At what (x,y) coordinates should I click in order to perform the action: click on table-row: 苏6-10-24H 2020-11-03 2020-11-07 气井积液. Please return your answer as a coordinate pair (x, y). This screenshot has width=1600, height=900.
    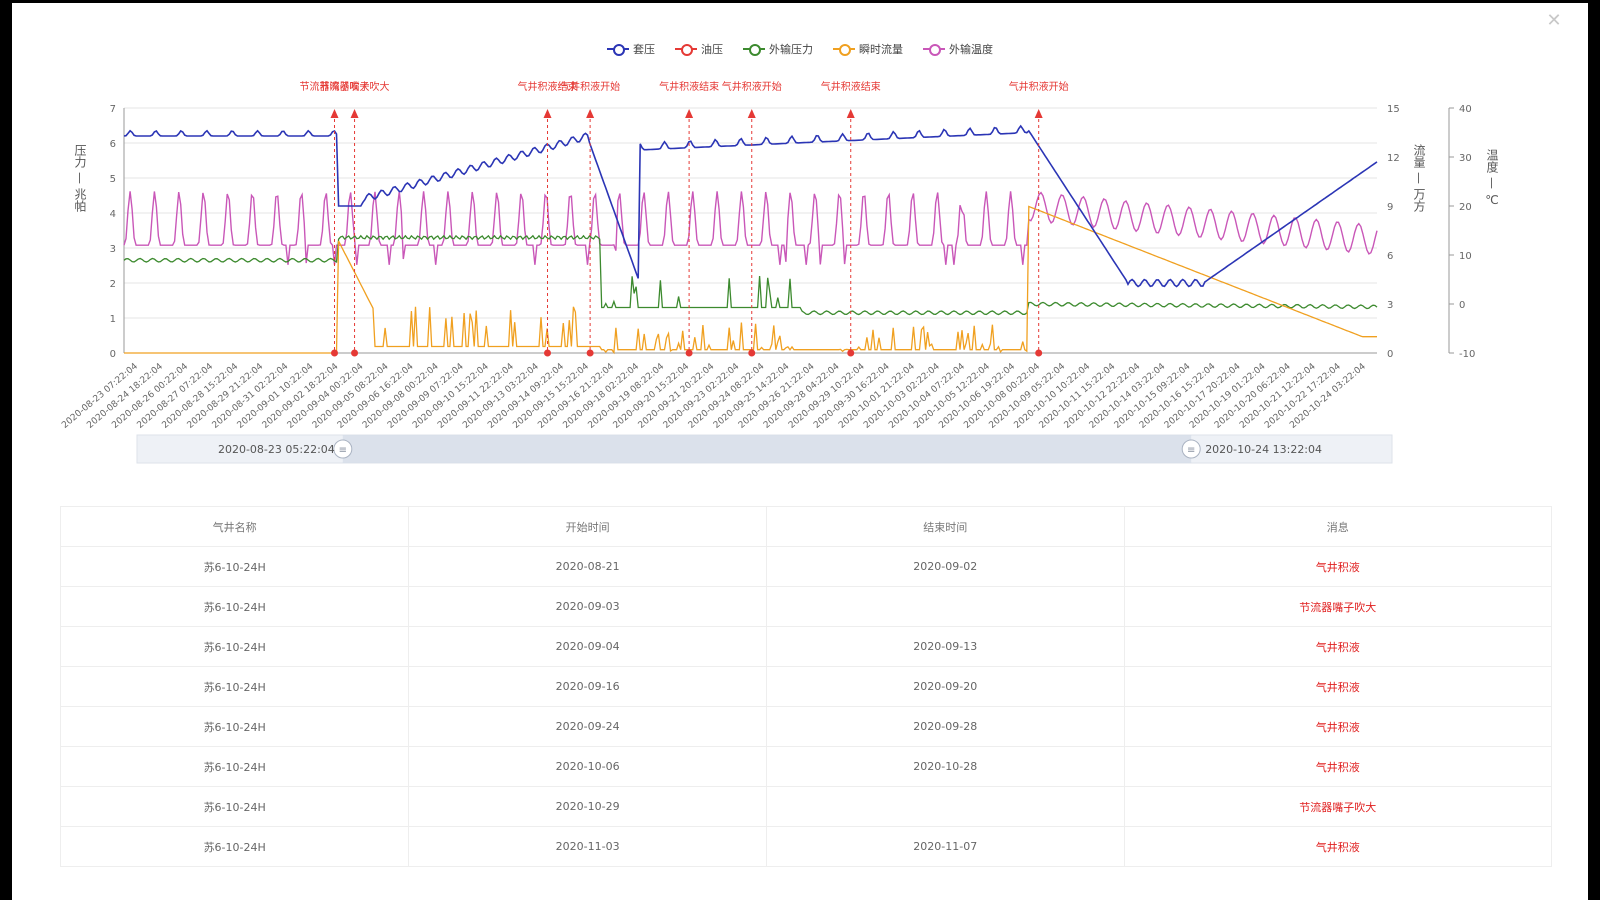
    Looking at the image, I should click on (806, 846).